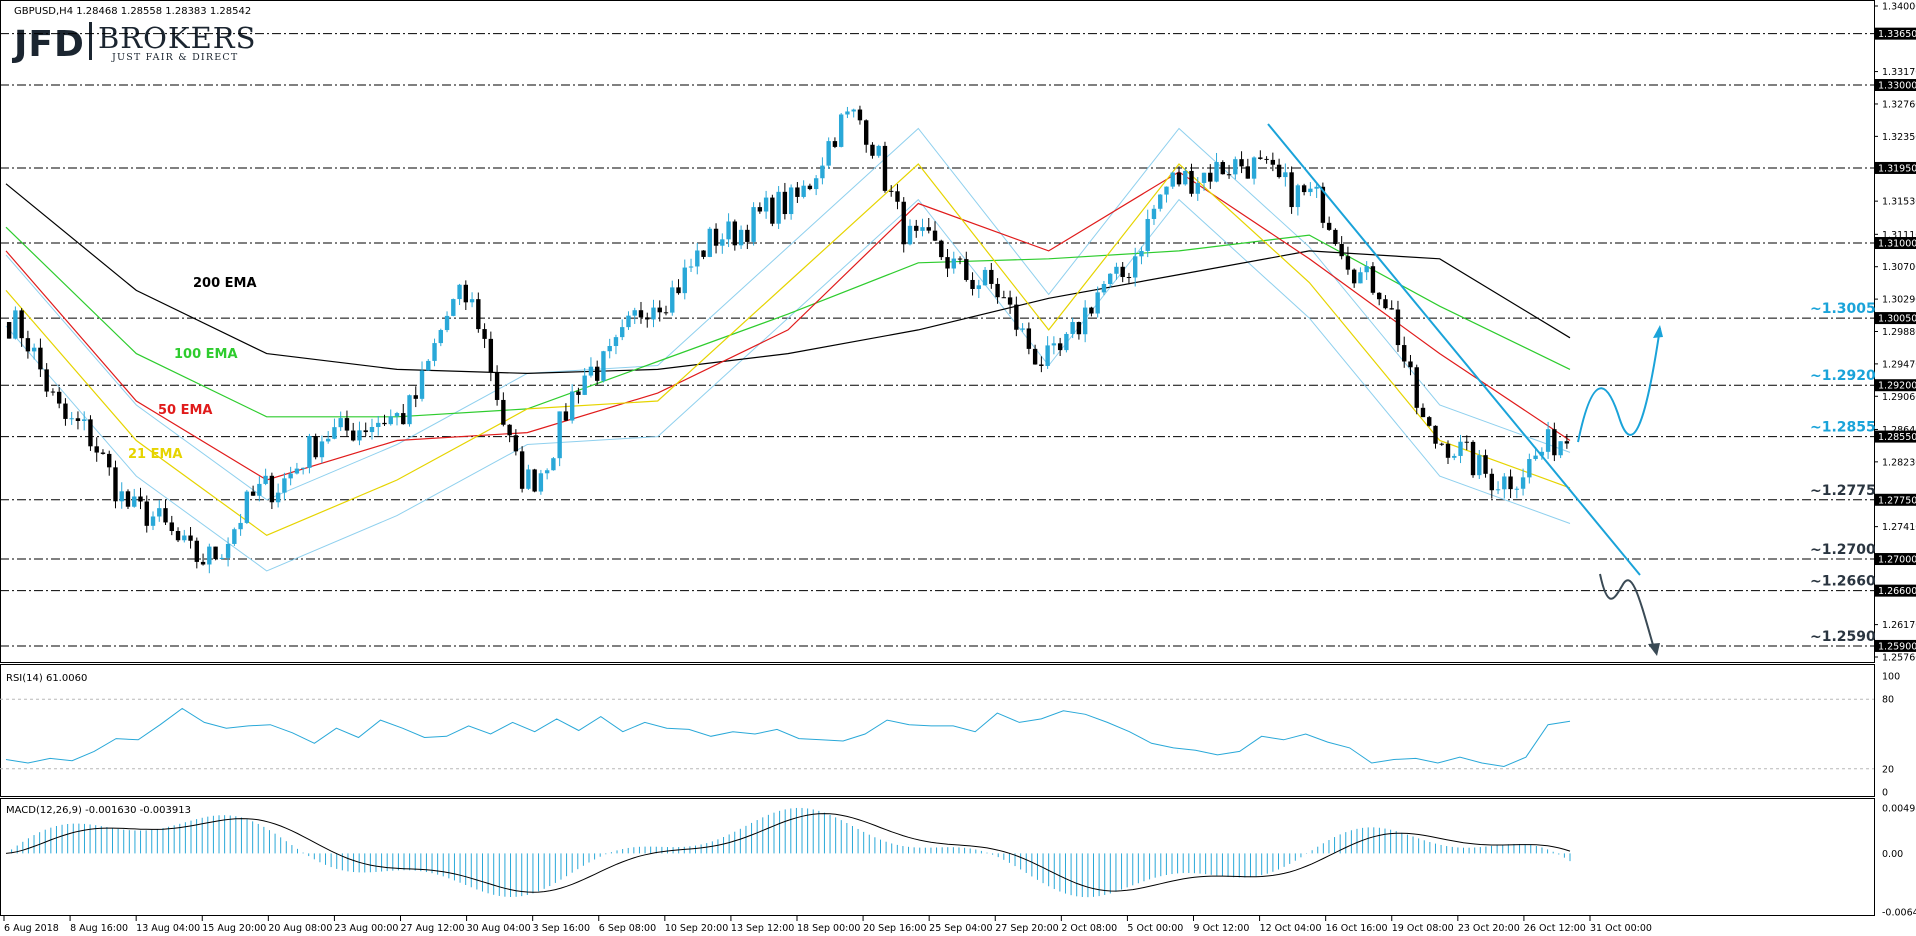 The height and width of the screenshot is (936, 1916). I want to click on price-tick-label: 1.32760, so click(1899, 104).